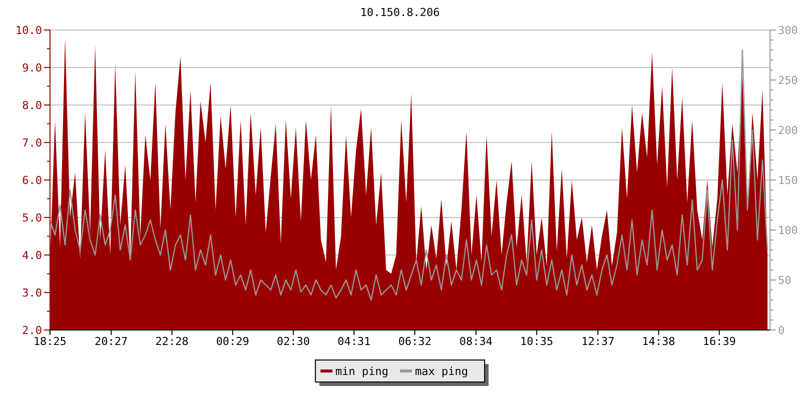 The width and height of the screenshot is (800, 400). I want to click on y-tick-label: 10.0, so click(29, 30).